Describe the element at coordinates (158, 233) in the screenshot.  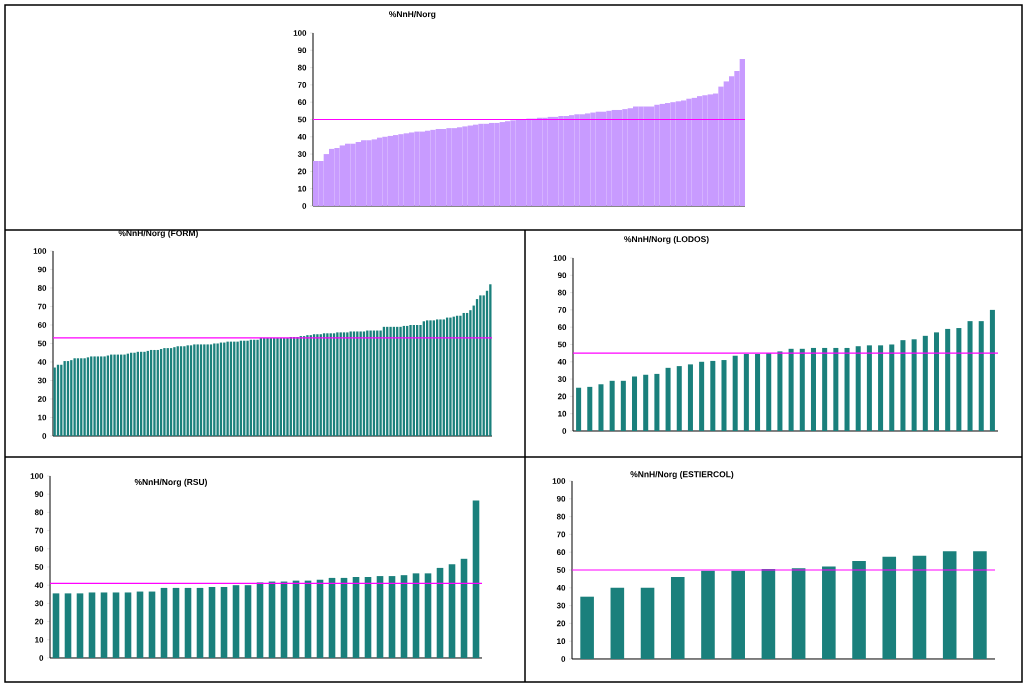
I see `chart-title: %NnH/Norg (FORM)` at that location.